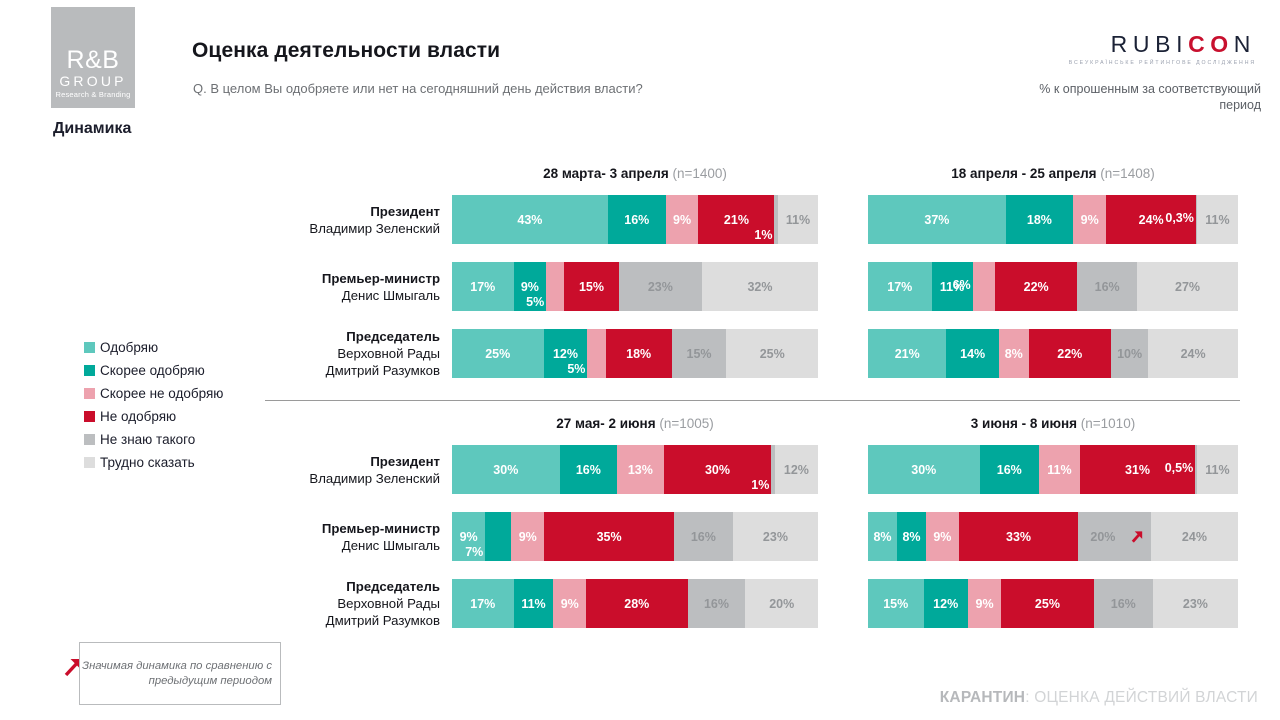 The image size is (1280, 720). I want to click on bar-segment: 14%, so click(972, 353).